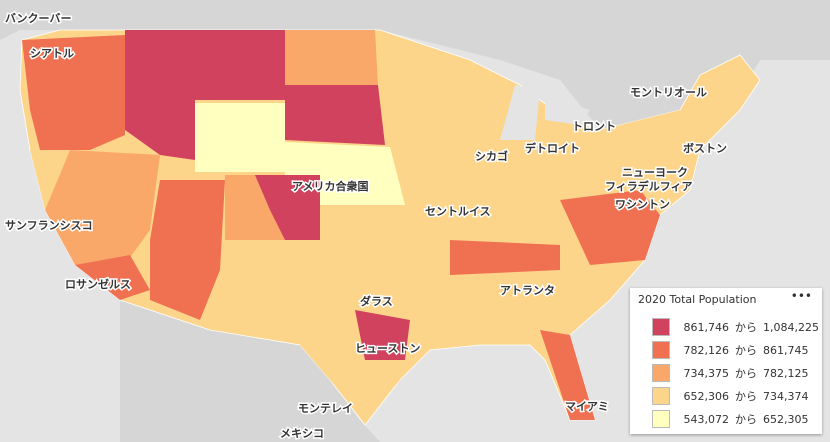 The height and width of the screenshot is (442, 830). I want to click on legend-row: 543,072 から 652,305, so click(730, 419).